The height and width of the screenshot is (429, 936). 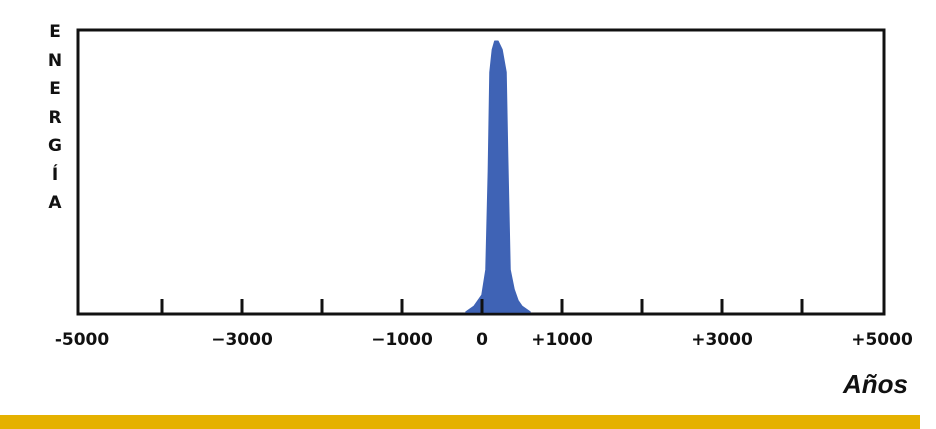 What do you see at coordinates (55, 174) in the screenshot?
I see `y-axis-label-letter: Í` at bounding box center [55, 174].